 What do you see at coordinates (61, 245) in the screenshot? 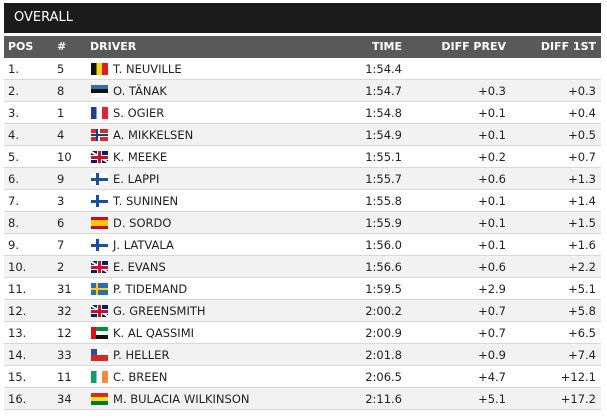
I see `car-number: 7` at bounding box center [61, 245].